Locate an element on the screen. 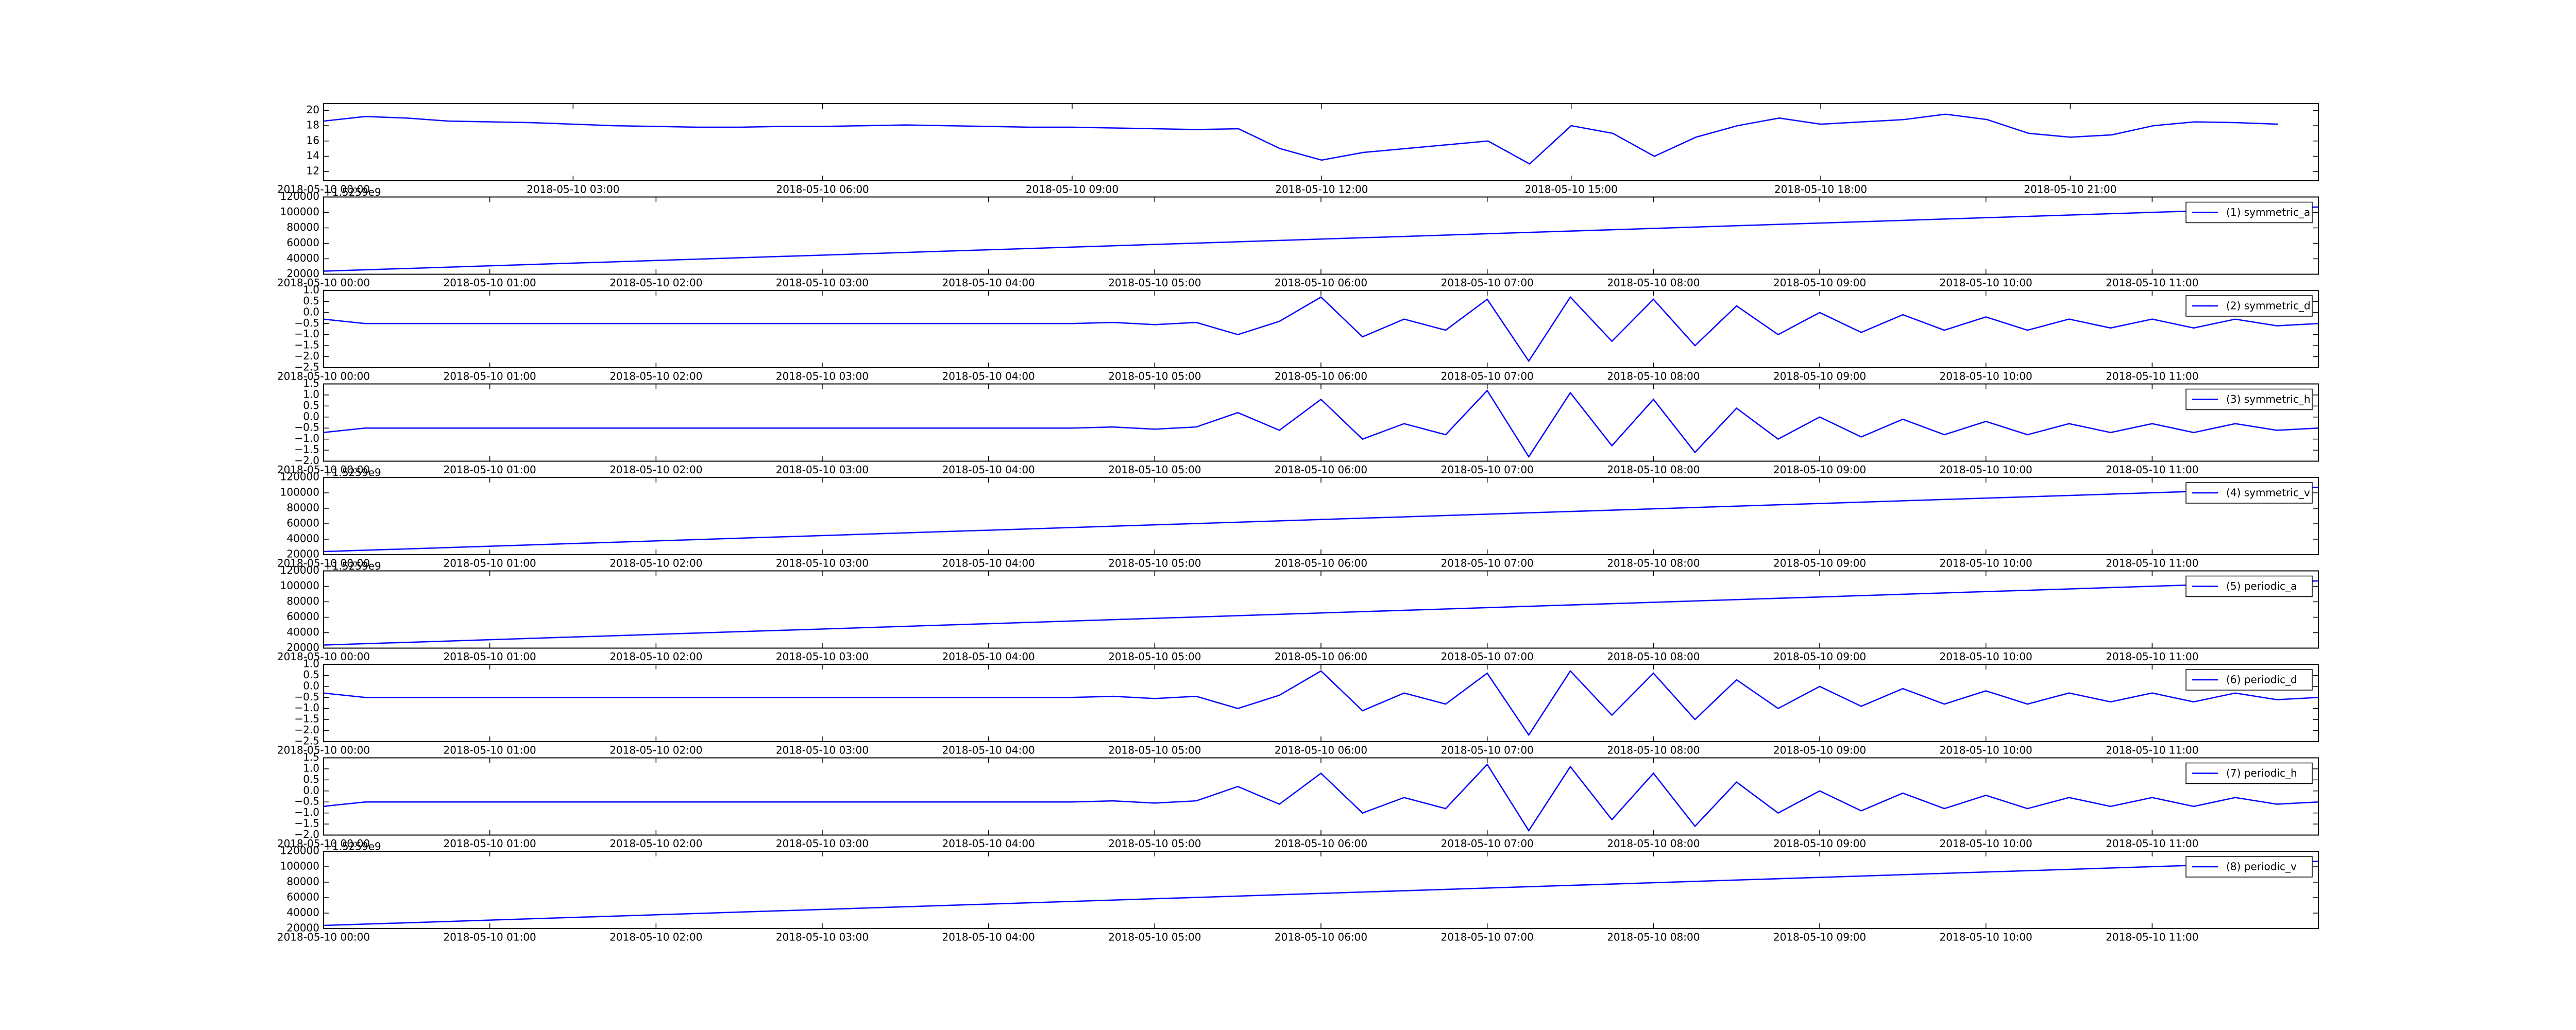 This screenshot has width=2576, height=1030. legend-label: (7) periodic_h is located at coordinates (2261, 773).